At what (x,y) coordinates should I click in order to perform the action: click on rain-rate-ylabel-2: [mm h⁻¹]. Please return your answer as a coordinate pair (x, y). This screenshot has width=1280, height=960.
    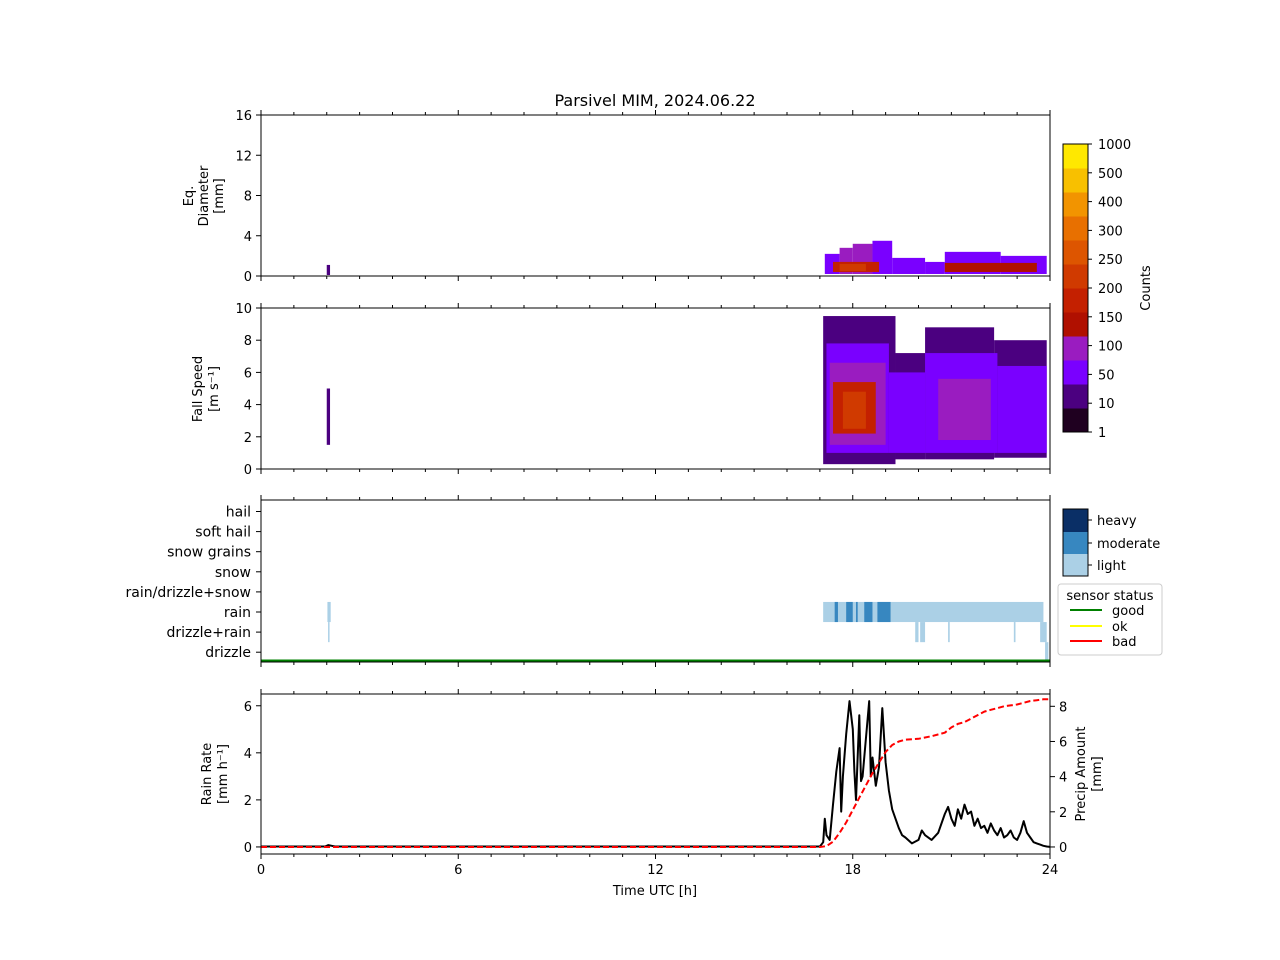
    Looking at the image, I should click on (223, 774).